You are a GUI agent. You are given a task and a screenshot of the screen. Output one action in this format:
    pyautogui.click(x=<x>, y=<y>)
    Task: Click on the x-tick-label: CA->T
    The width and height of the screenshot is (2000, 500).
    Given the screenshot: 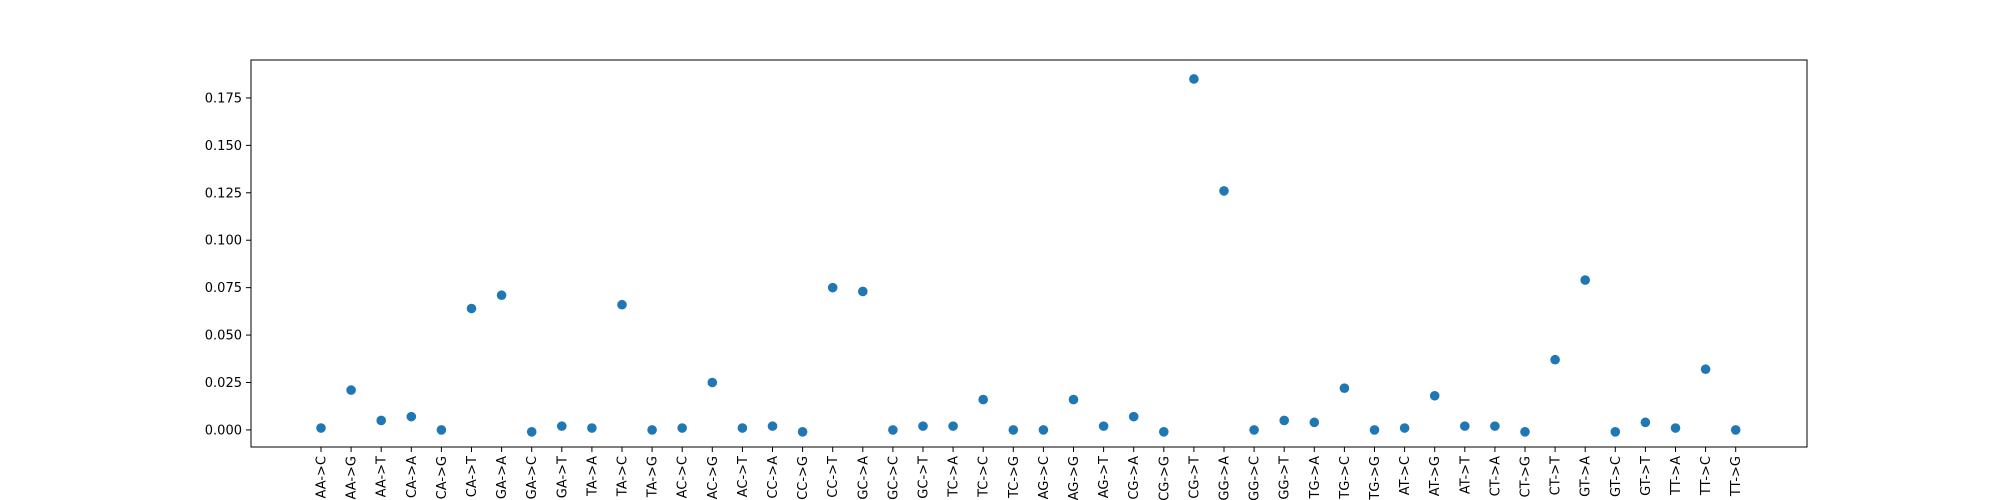 What is the action you would take?
    pyautogui.click(x=472, y=476)
    